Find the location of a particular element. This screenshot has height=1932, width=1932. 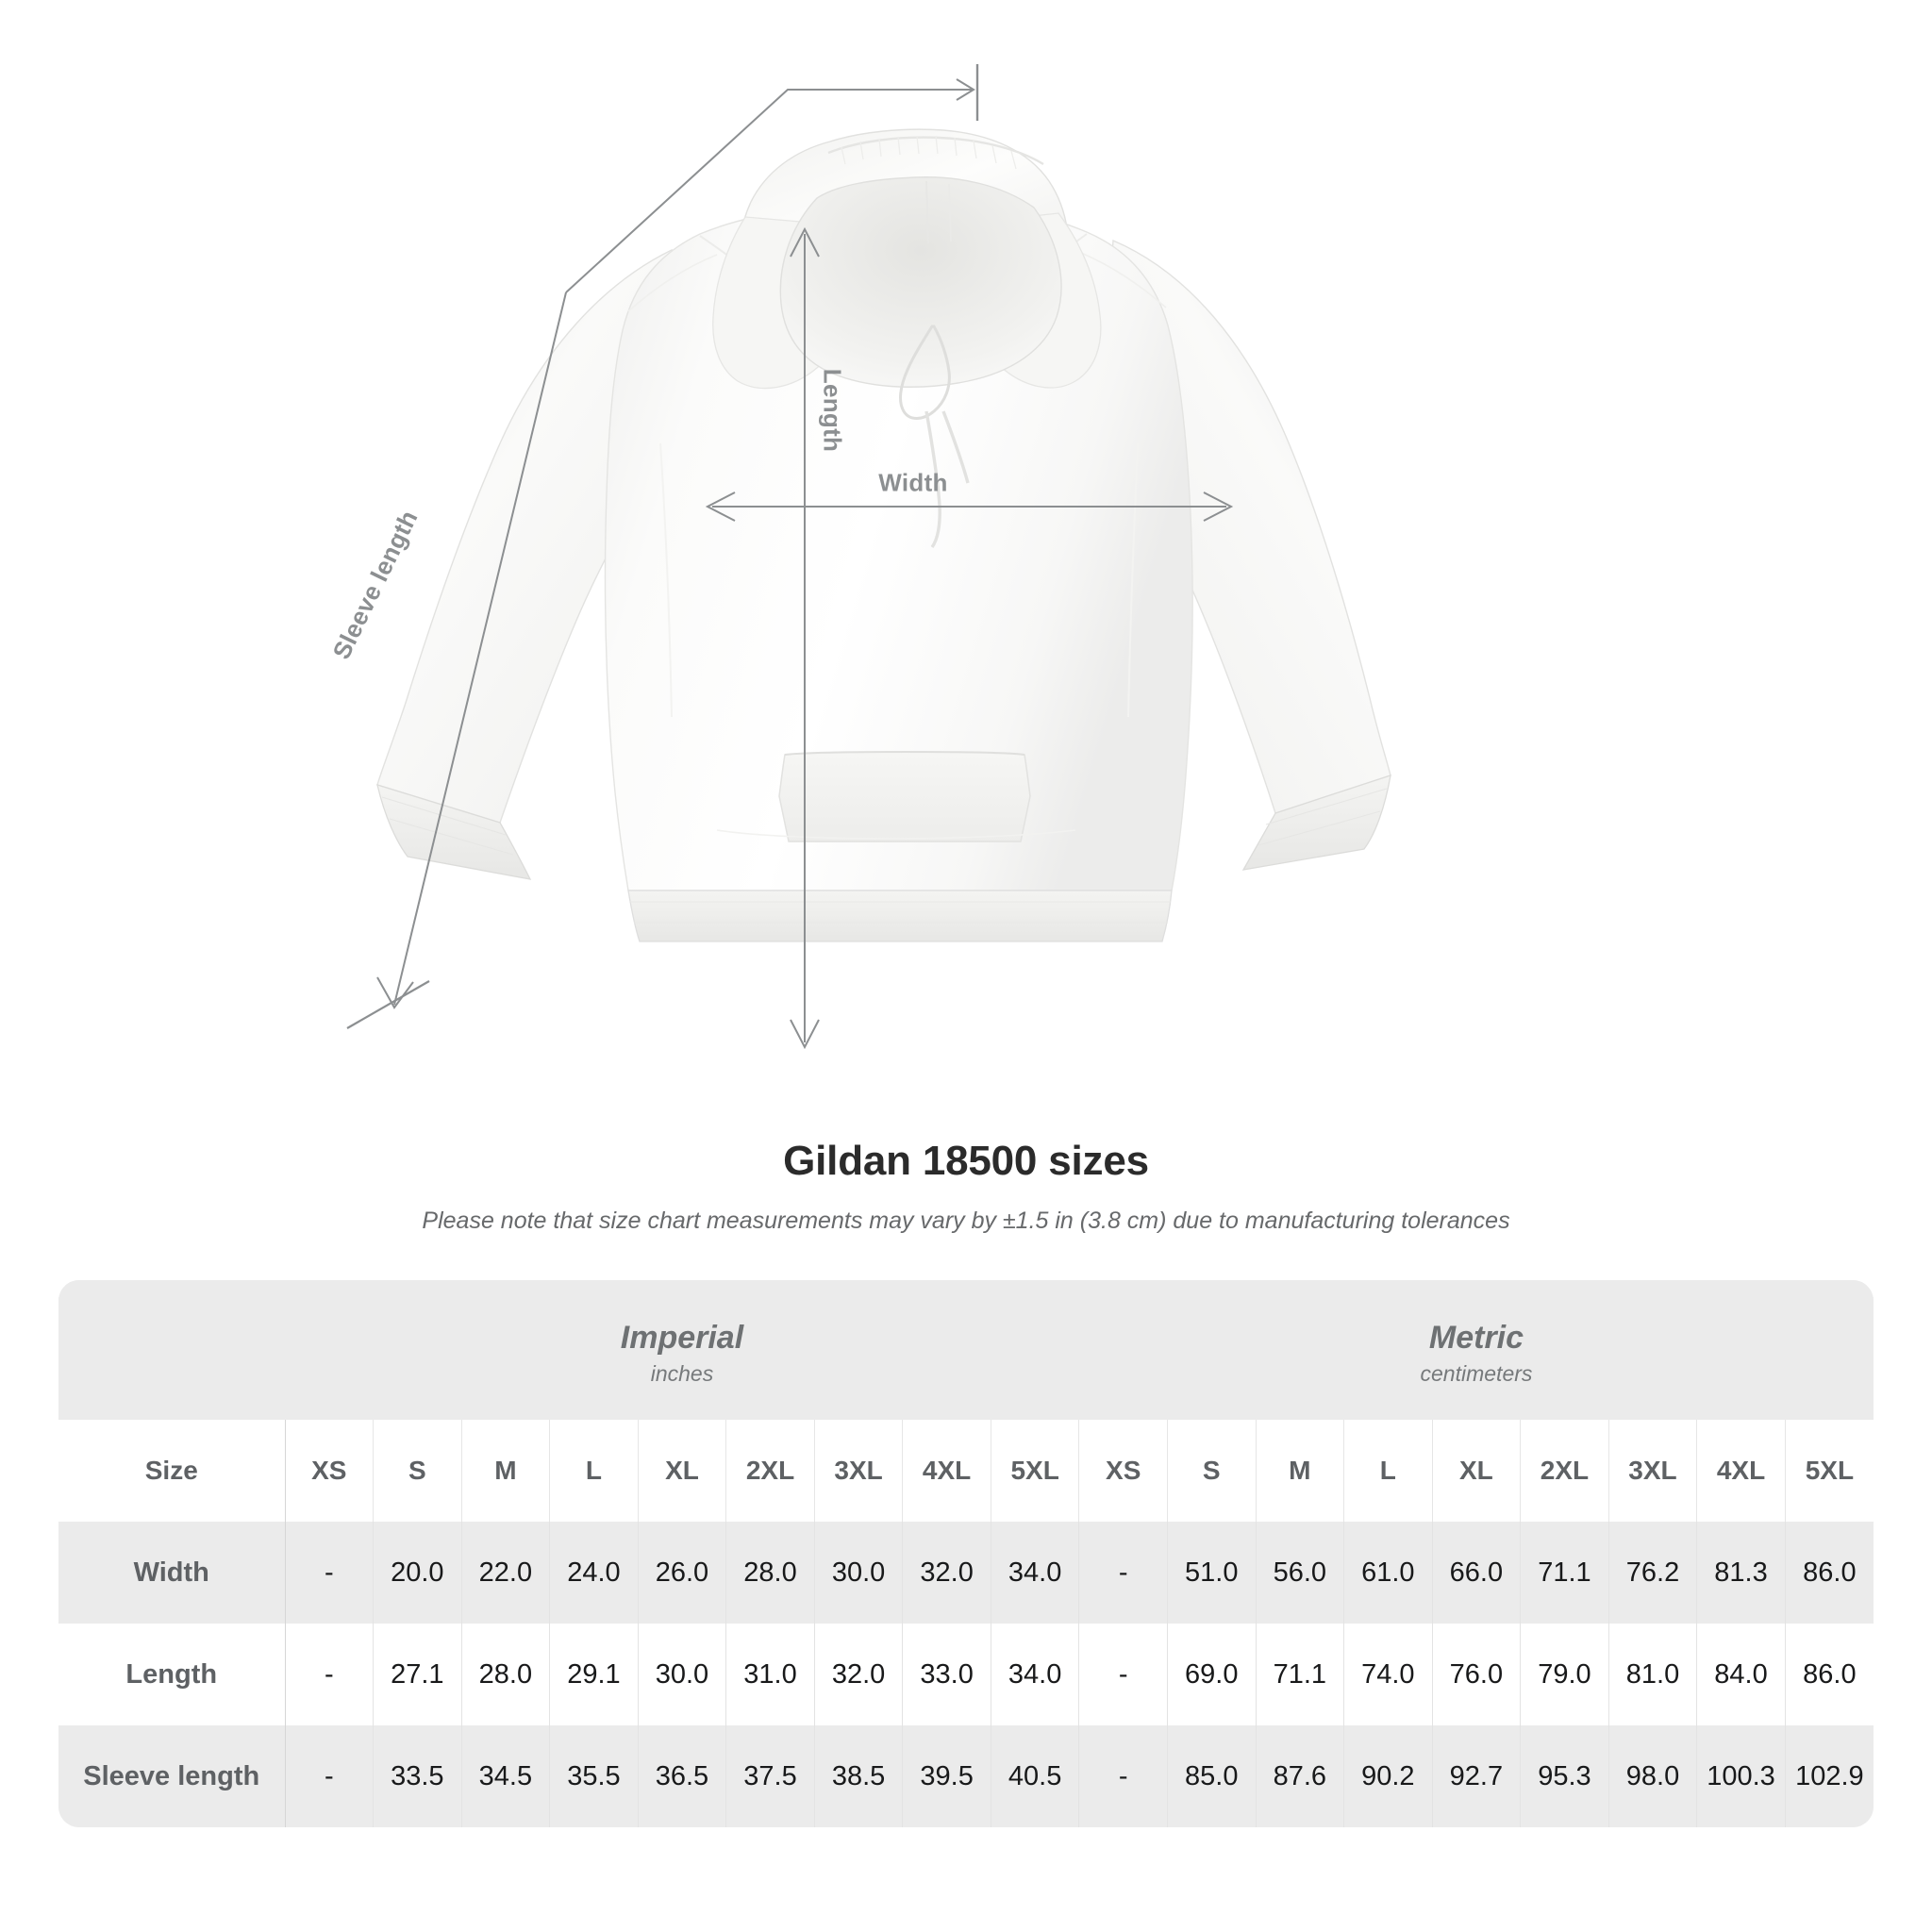

drawstring-knot is located at coordinates (925, 372).